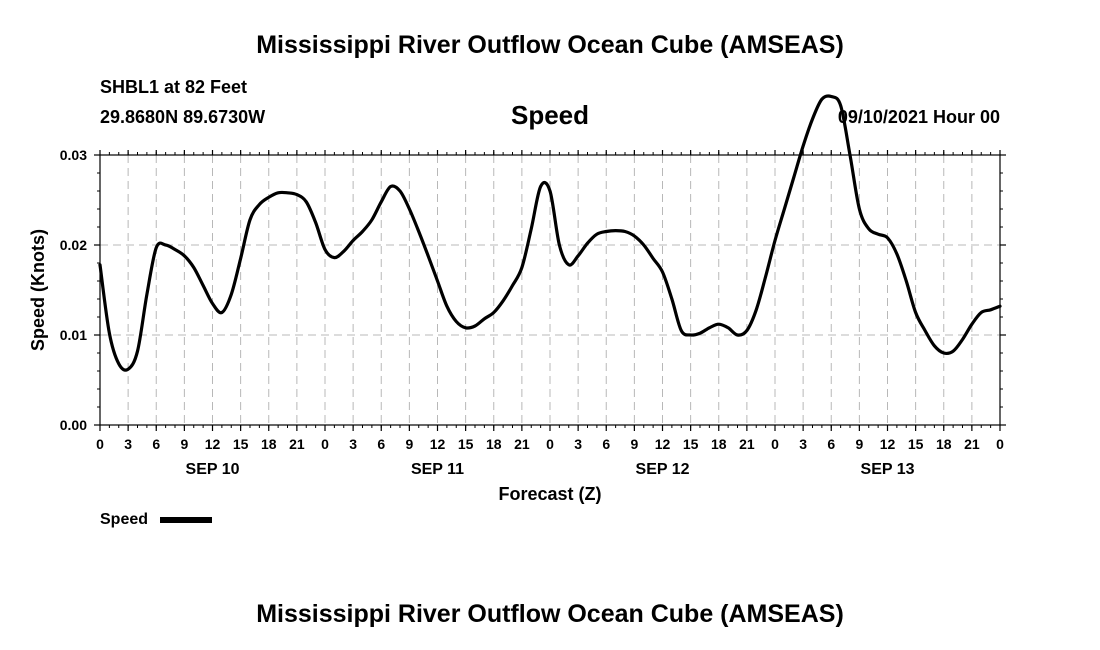  I want to click on y-tick-label: 0.01, so click(73, 335).